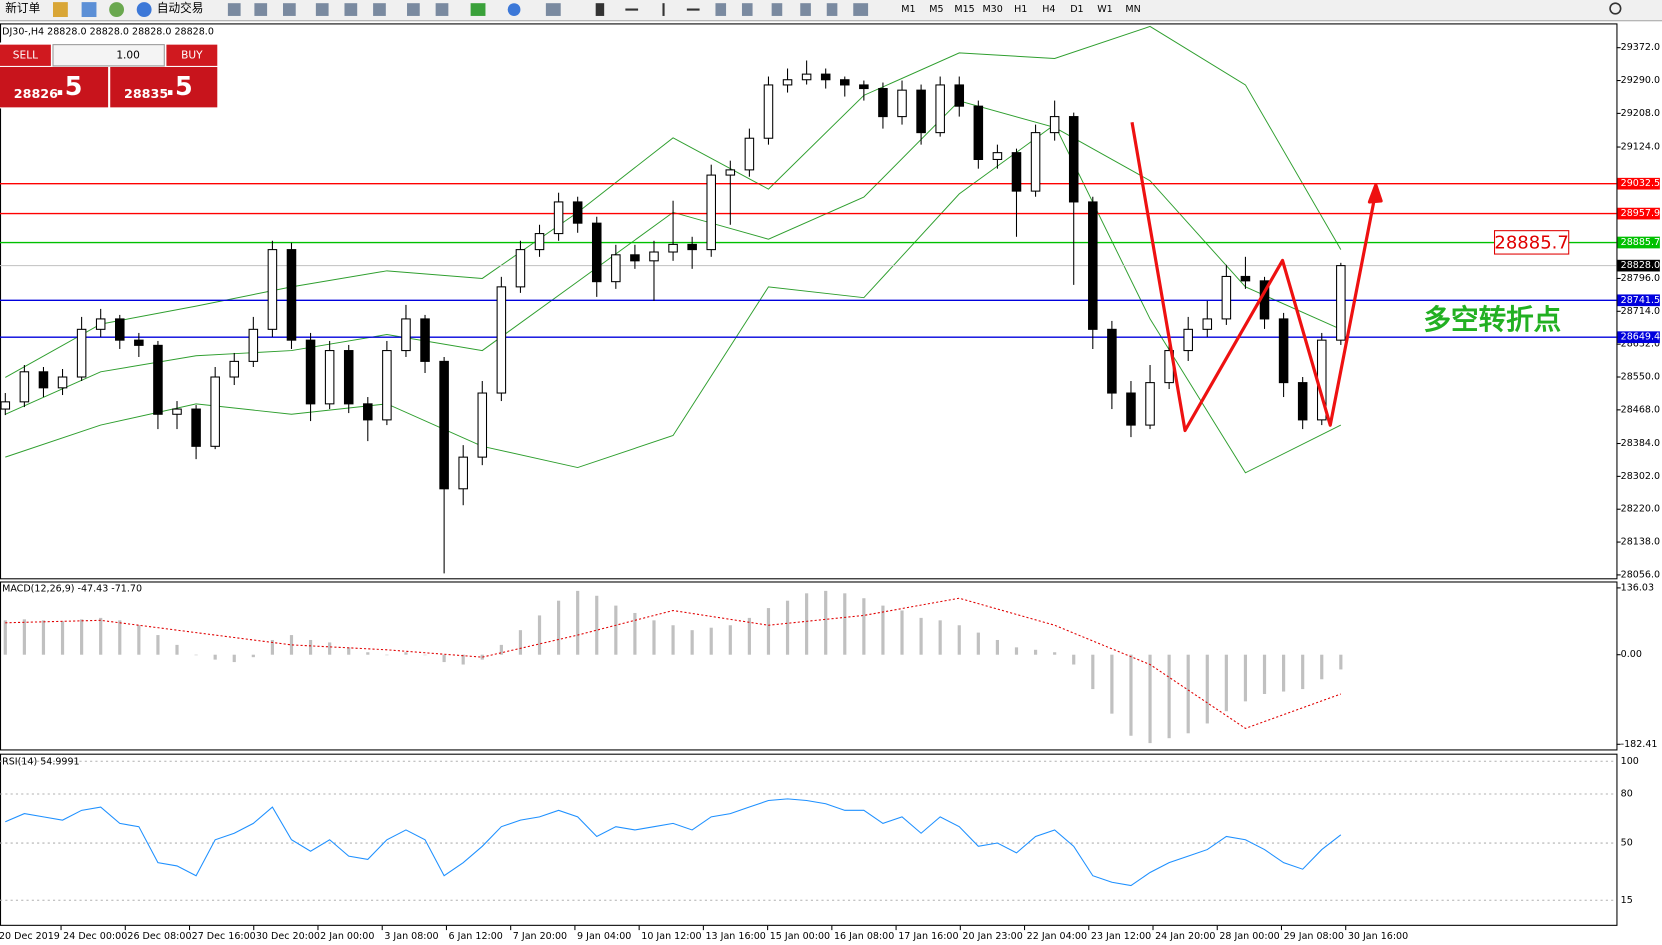 Image resolution: width=1662 pixels, height=945 pixels. What do you see at coordinates (992, 9) in the screenshot?
I see `timeframe-button: M30` at bounding box center [992, 9].